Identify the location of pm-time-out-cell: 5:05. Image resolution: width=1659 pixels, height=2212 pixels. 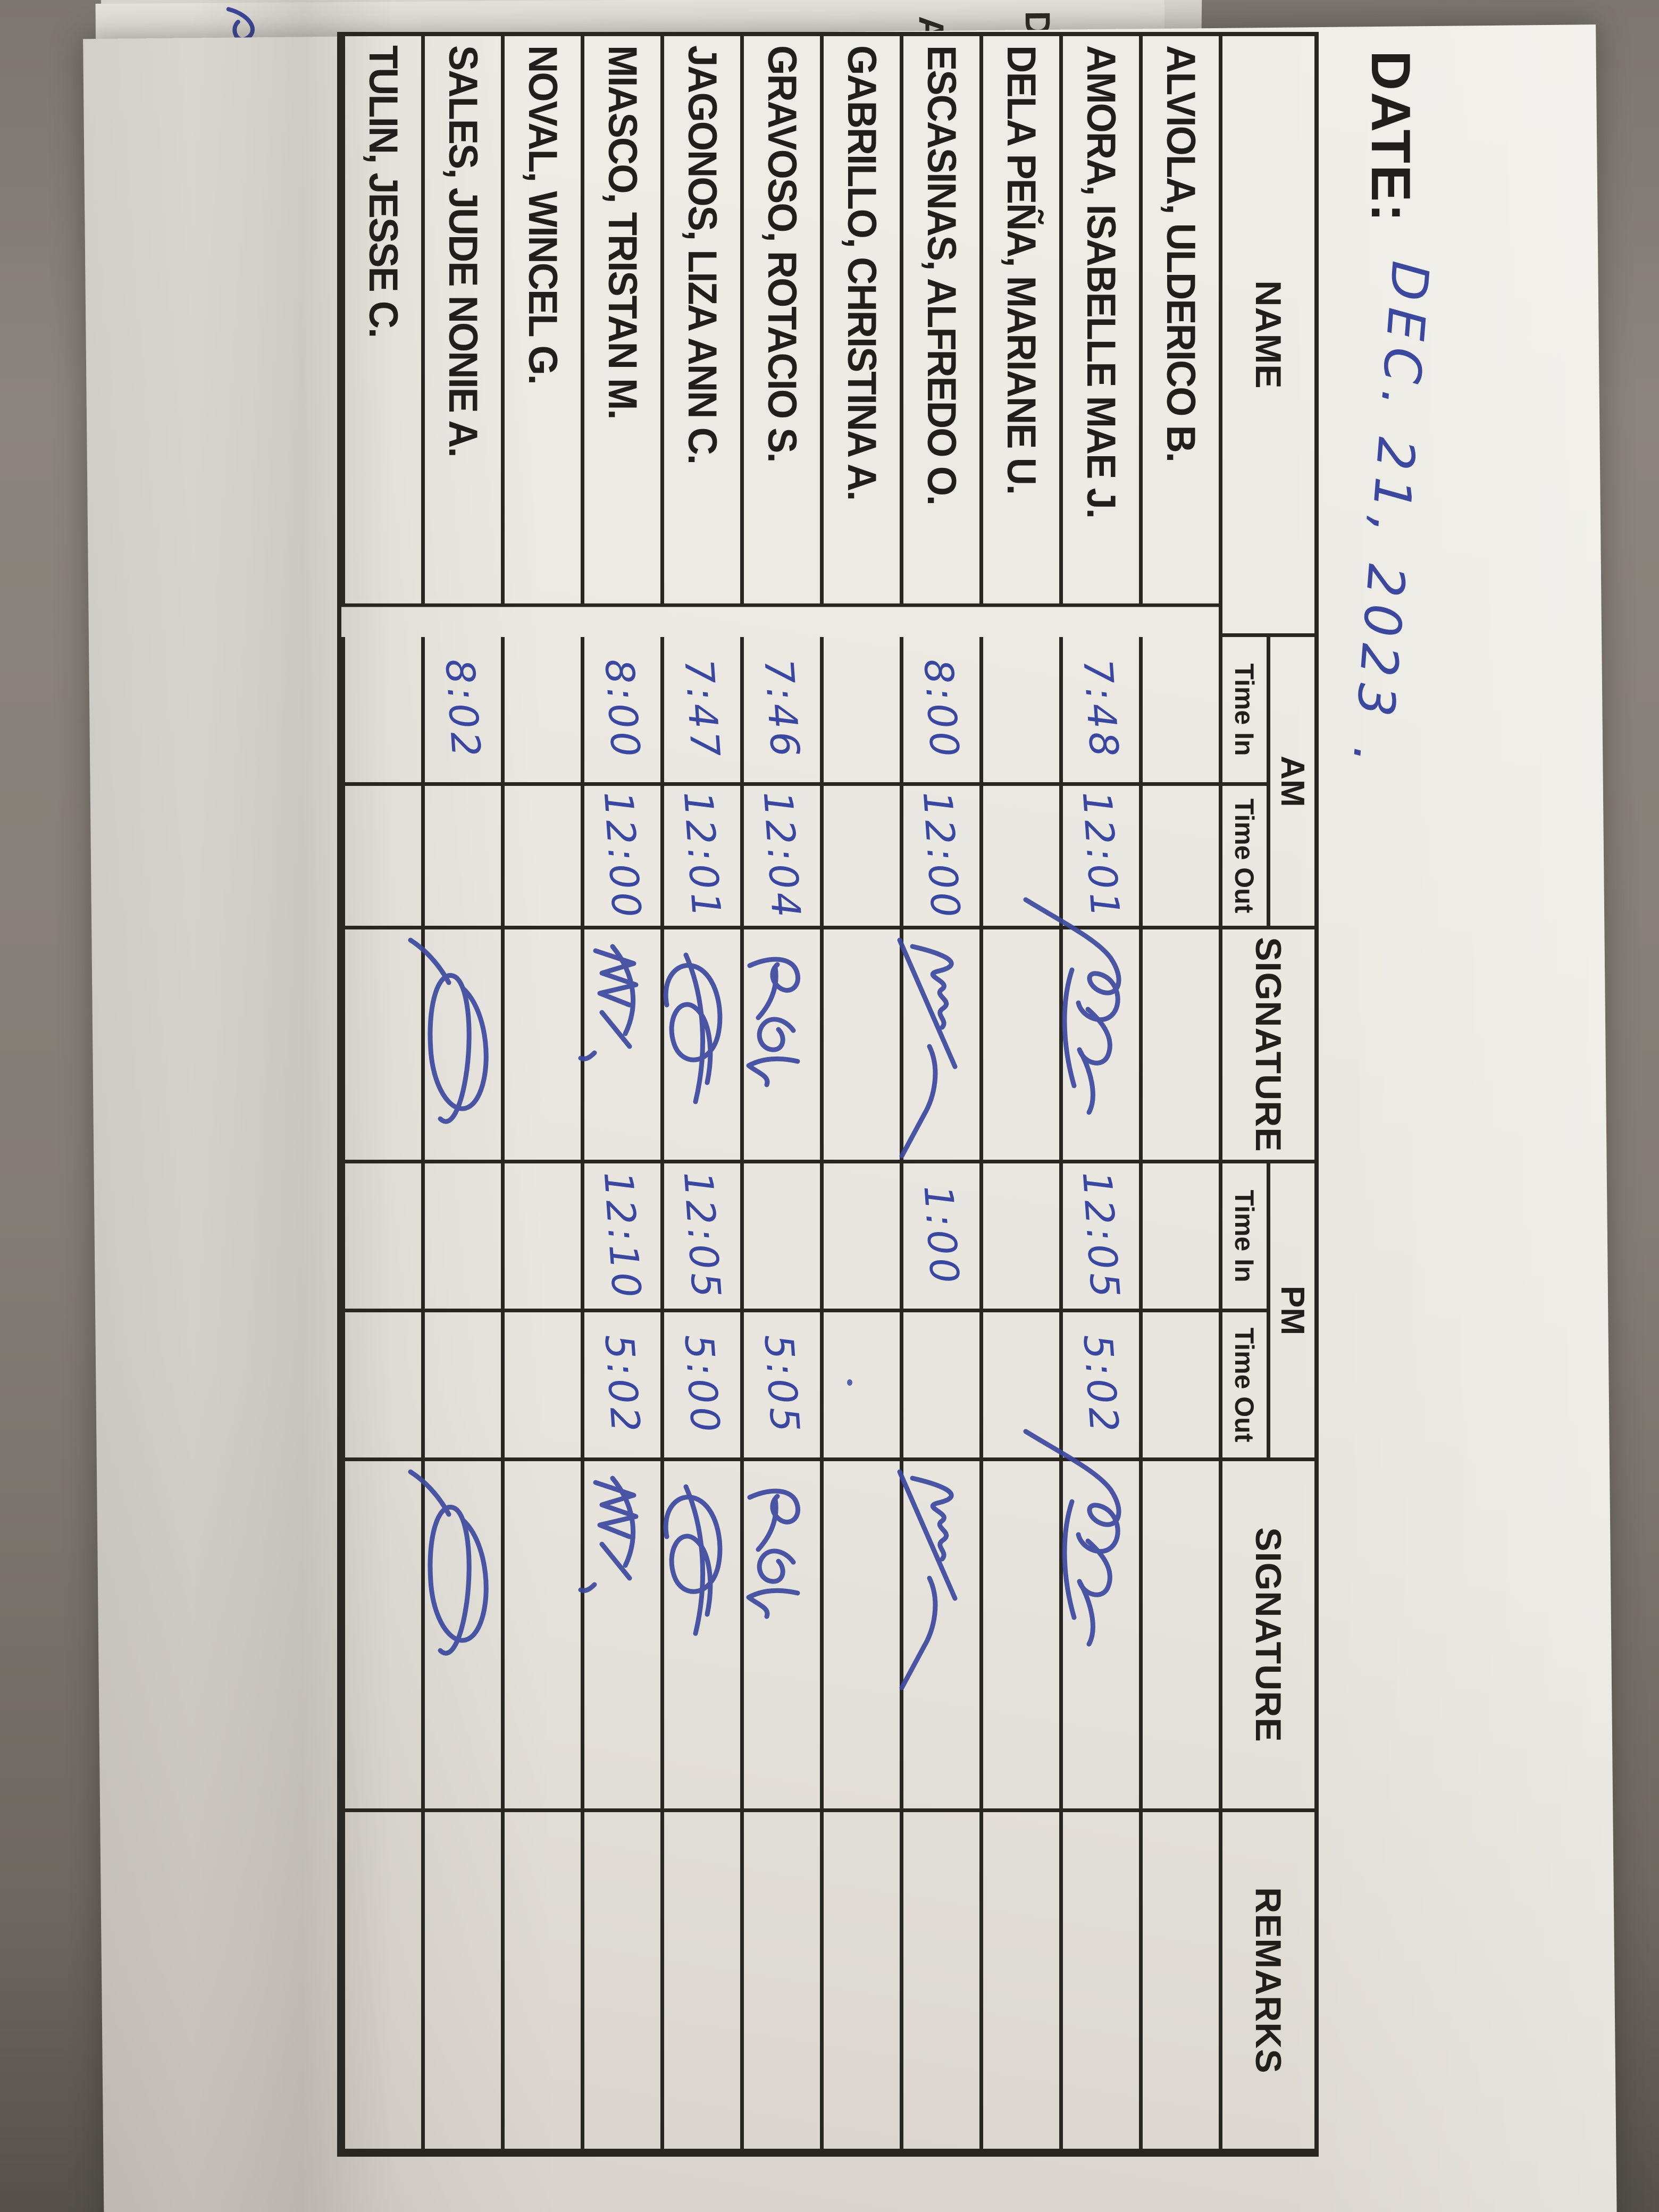
(780, 1386).